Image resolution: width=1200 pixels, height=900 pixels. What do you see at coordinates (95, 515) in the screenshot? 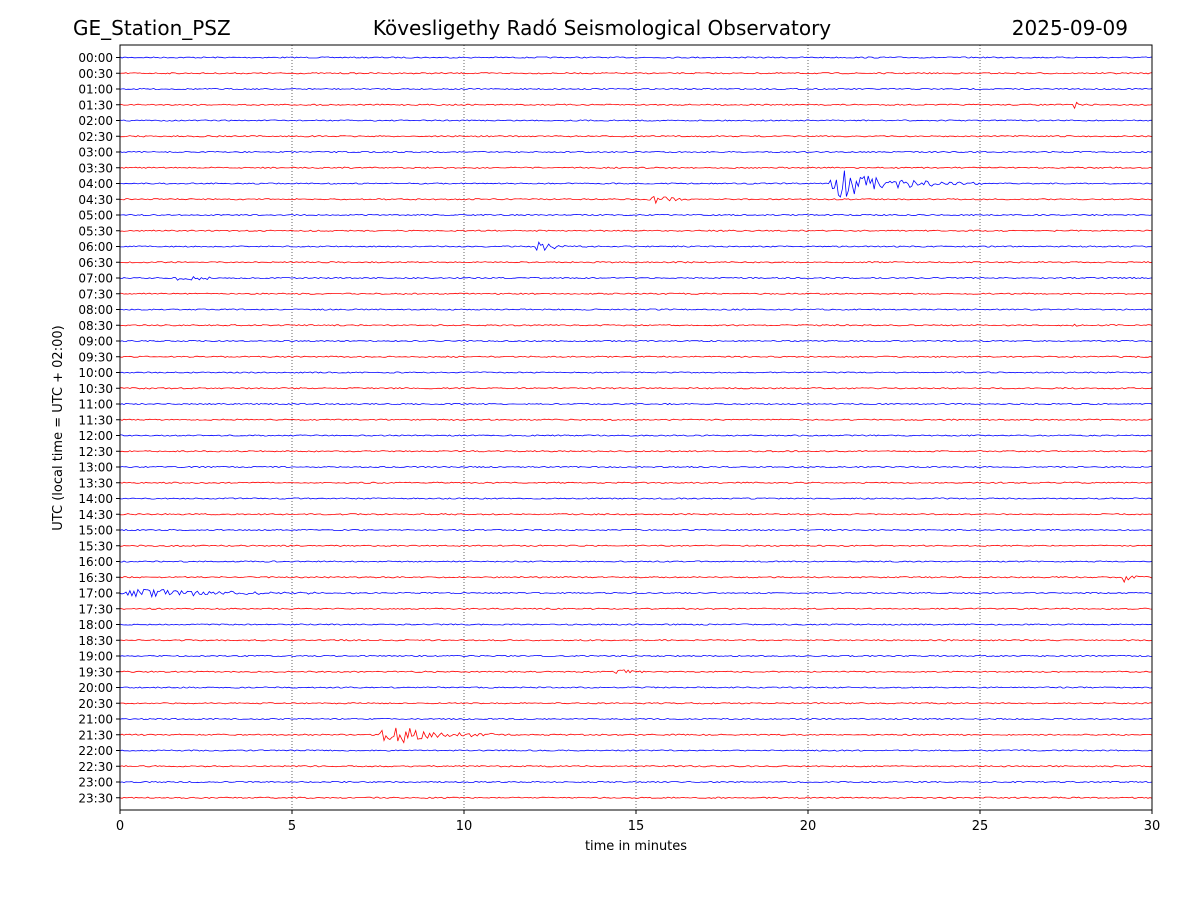
I see `y-tick-label: 14:30` at bounding box center [95, 515].